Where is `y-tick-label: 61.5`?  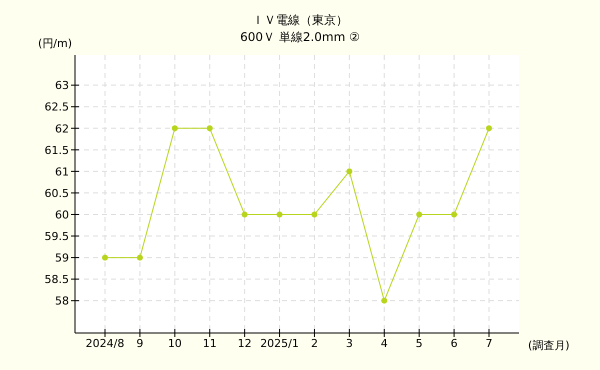 y-tick-label: 61.5 is located at coordinates (56, 150).